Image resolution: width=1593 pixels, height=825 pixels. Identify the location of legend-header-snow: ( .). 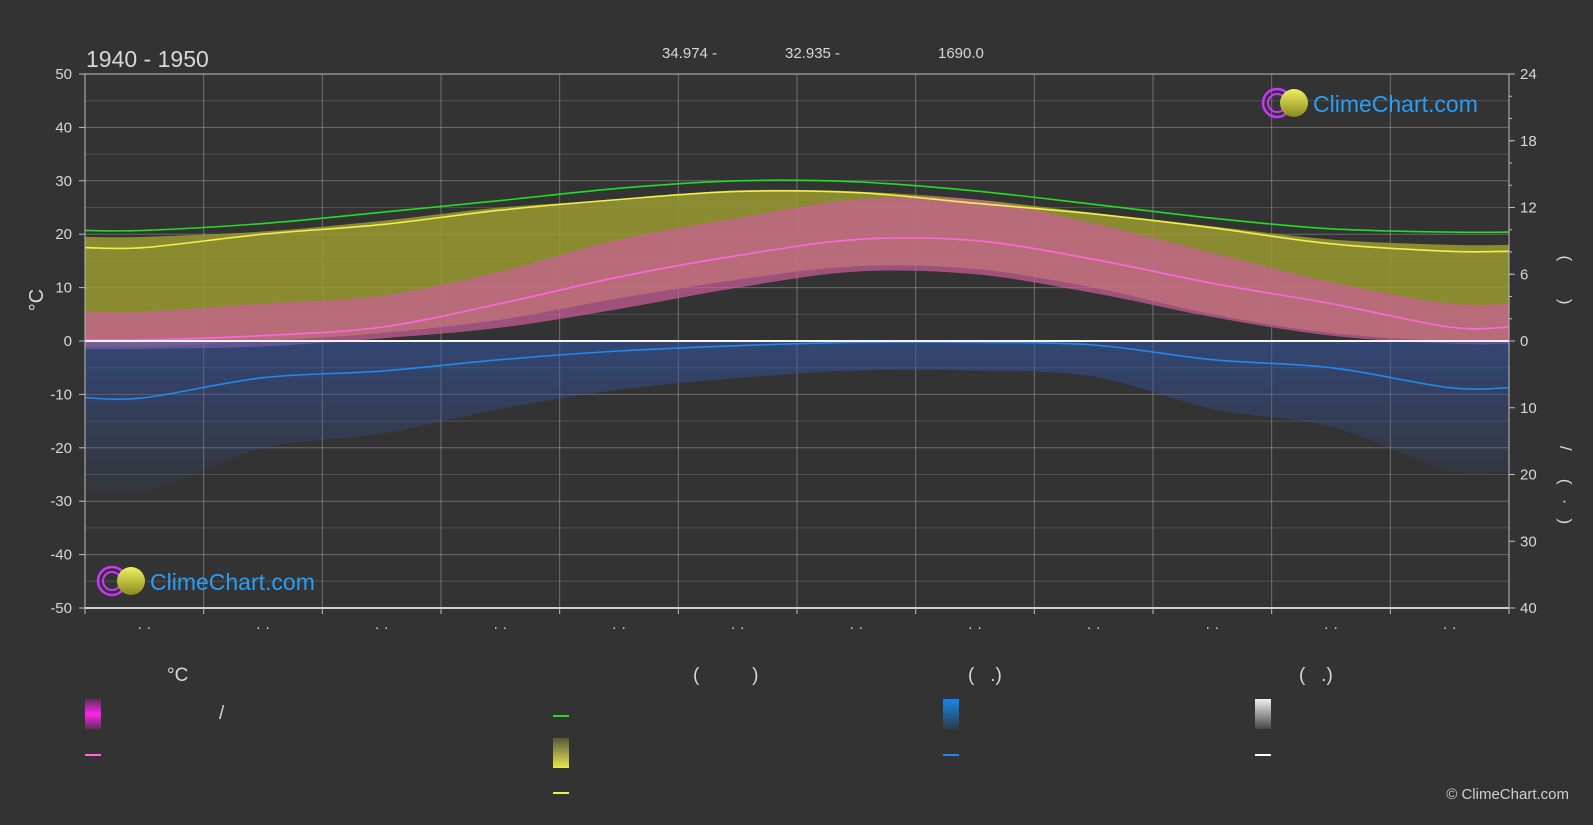
(1316, 675).